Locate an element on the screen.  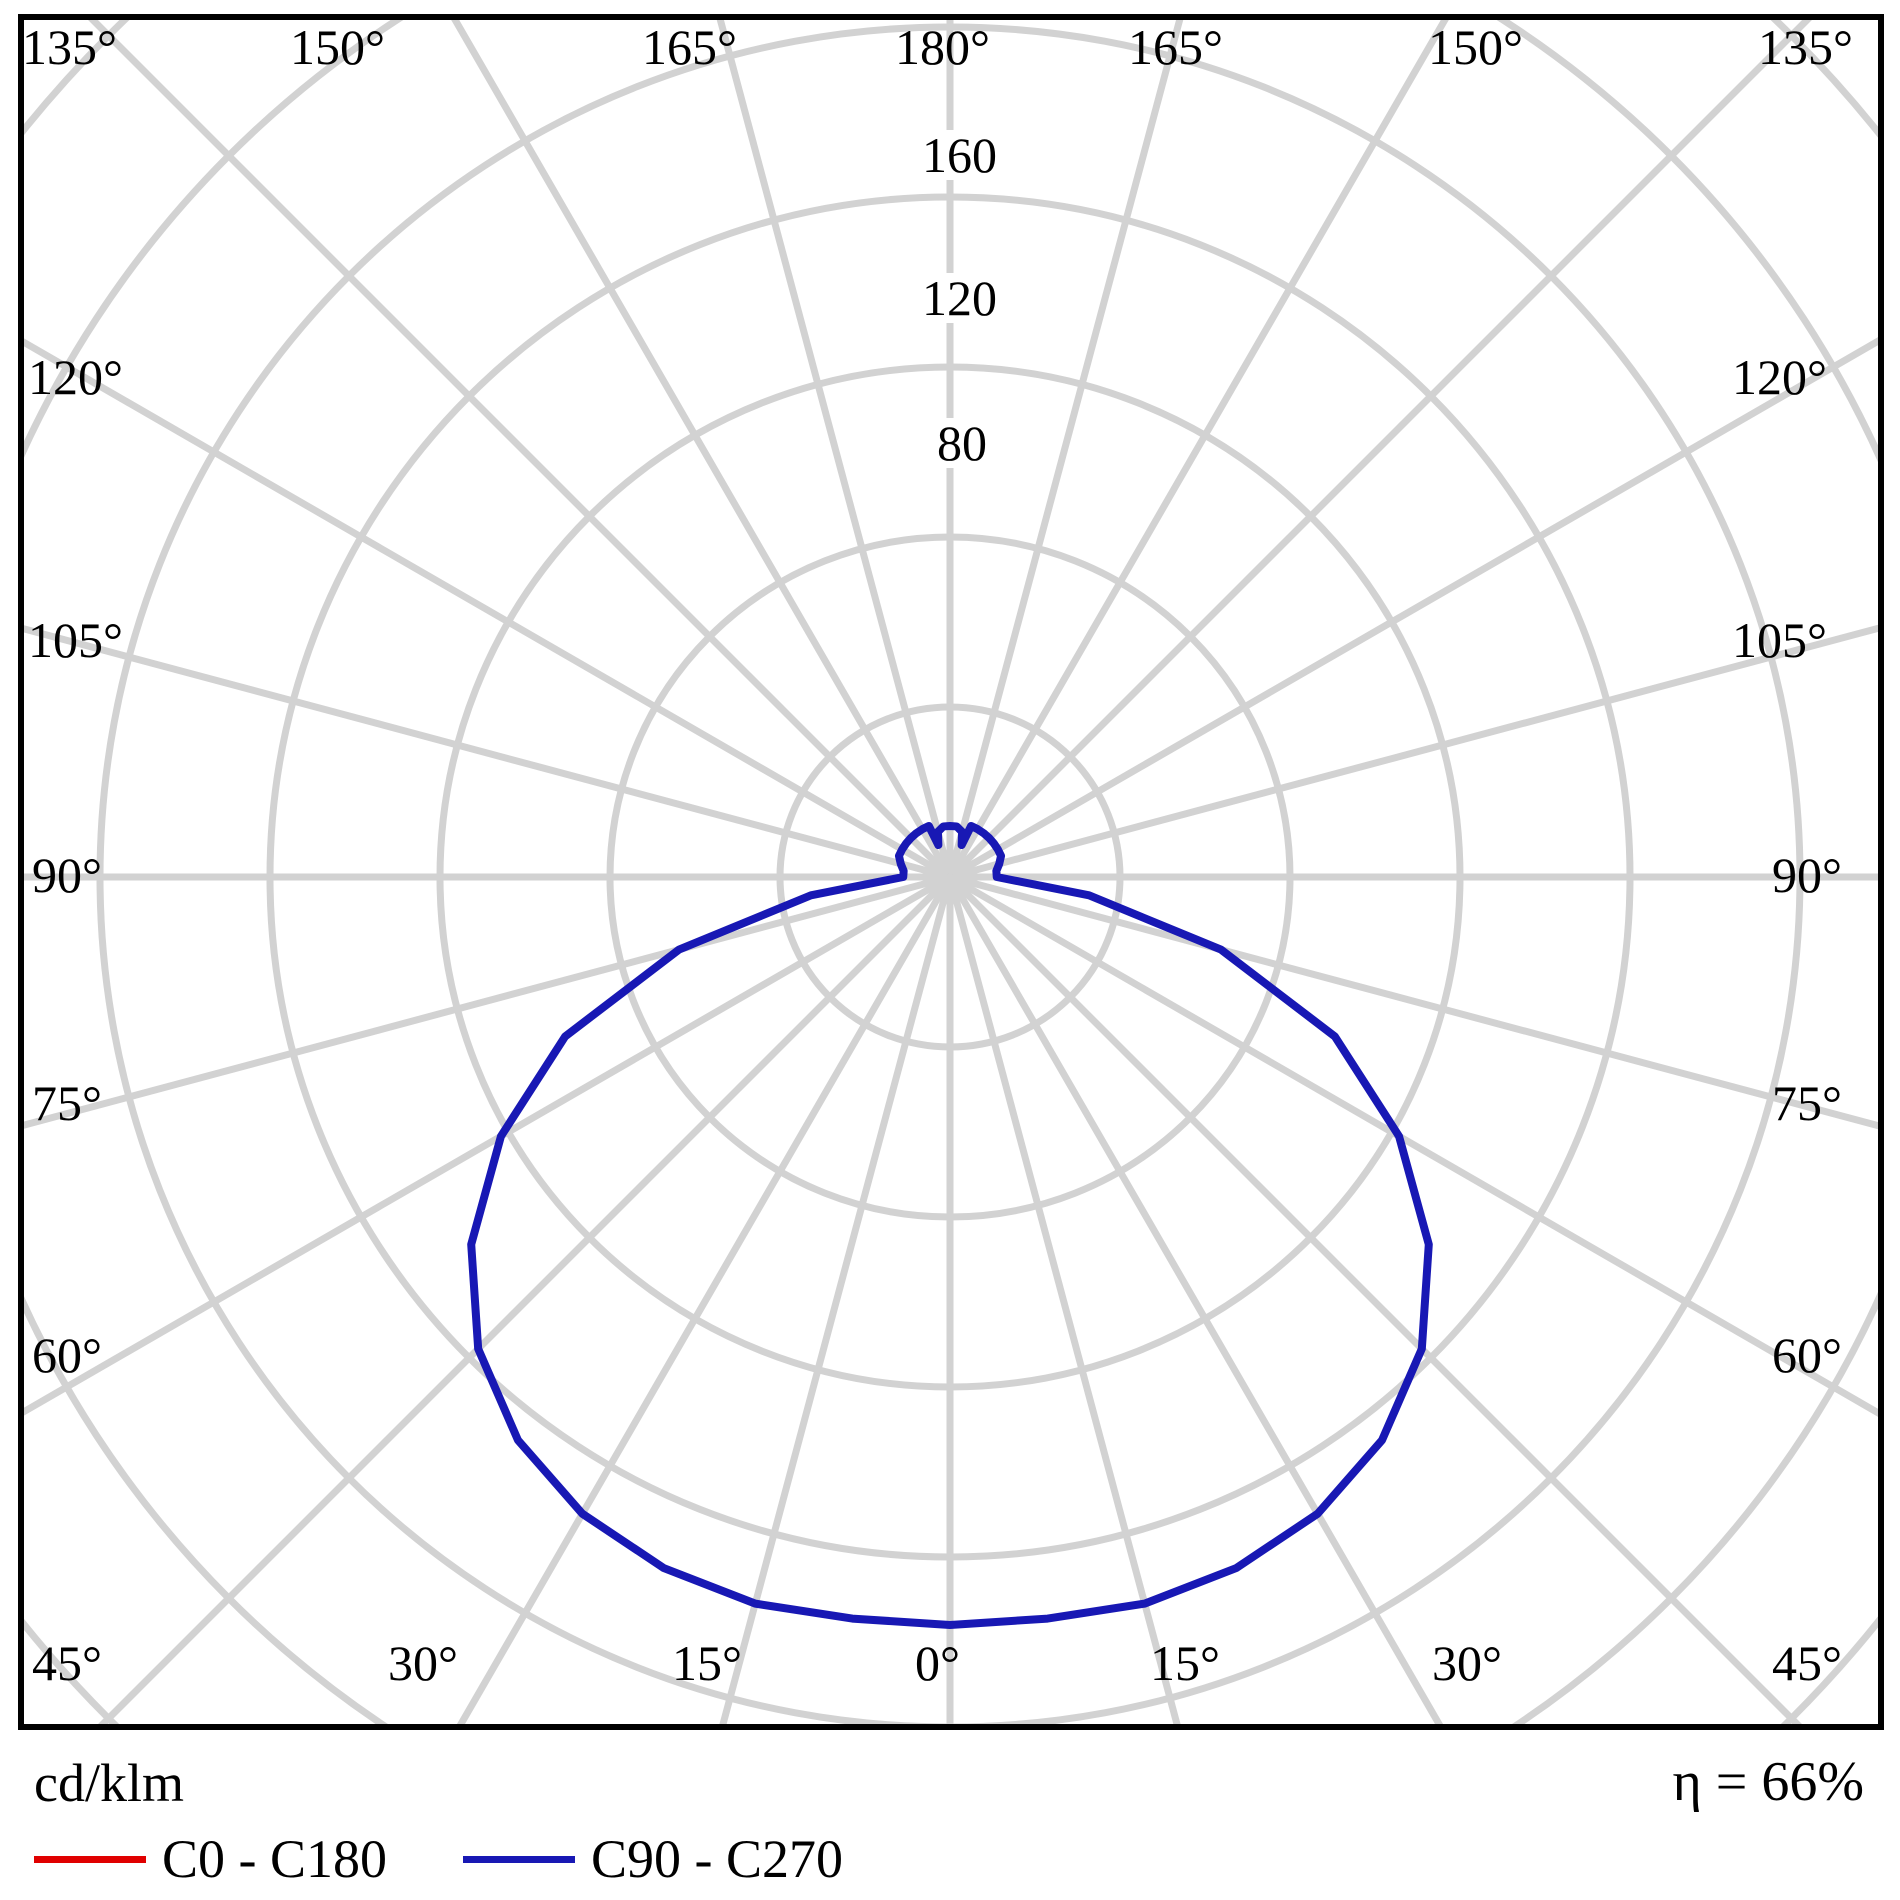
legend-item-c0-c180: C0 - C180 is located at coordinates (210, 1859).